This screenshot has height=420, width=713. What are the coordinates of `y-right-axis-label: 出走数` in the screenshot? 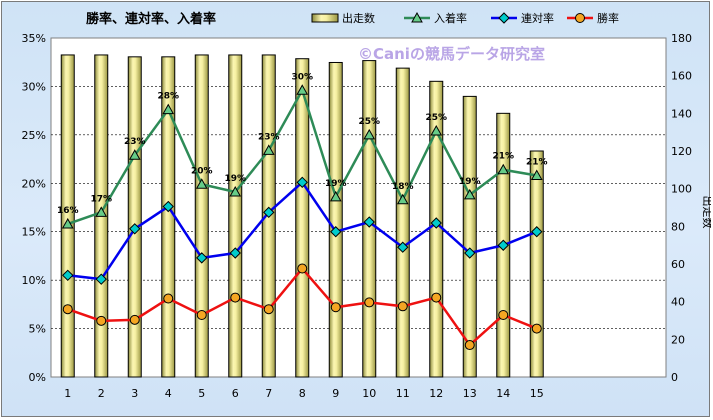 It's located at (706, 212).